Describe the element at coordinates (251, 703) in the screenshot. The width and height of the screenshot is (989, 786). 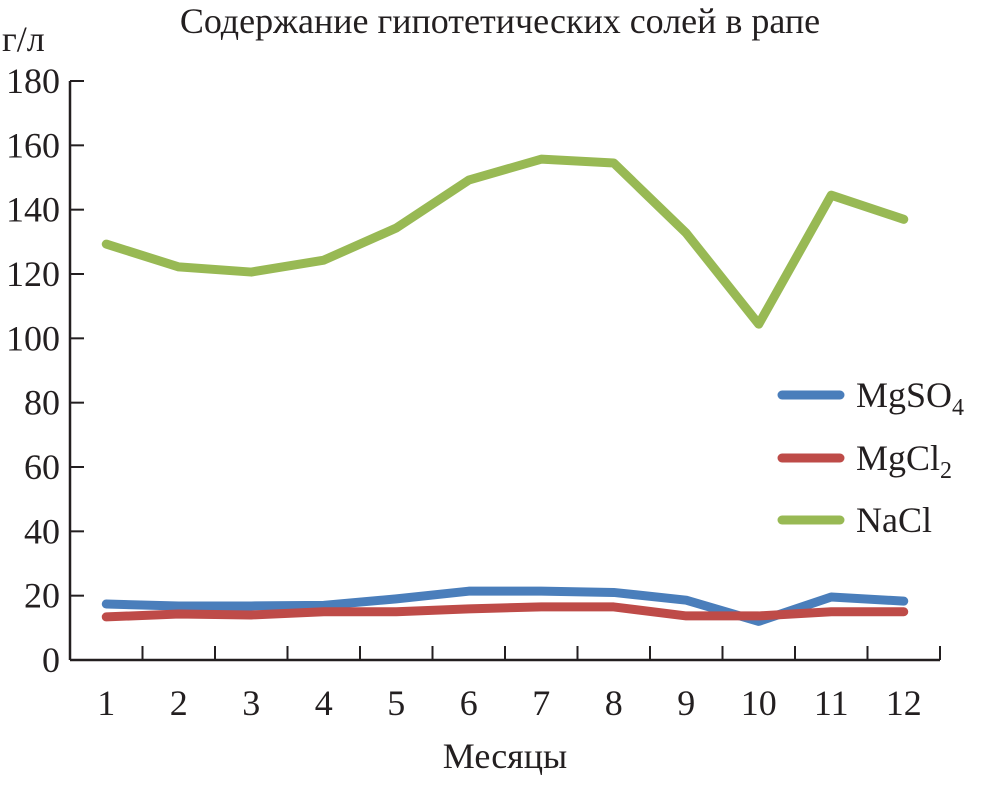
I see `x-tick-label: 3` at that location.